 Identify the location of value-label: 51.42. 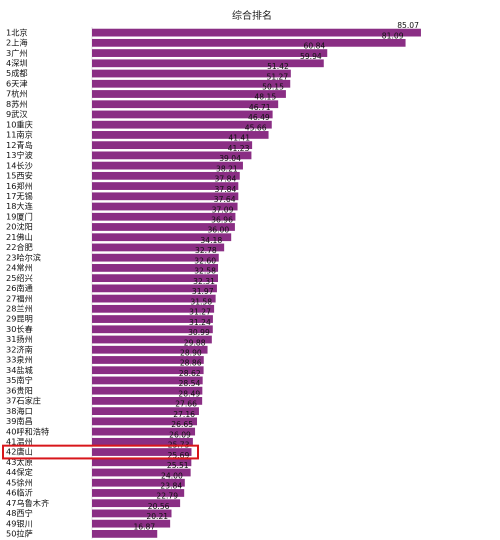
(278, 66).